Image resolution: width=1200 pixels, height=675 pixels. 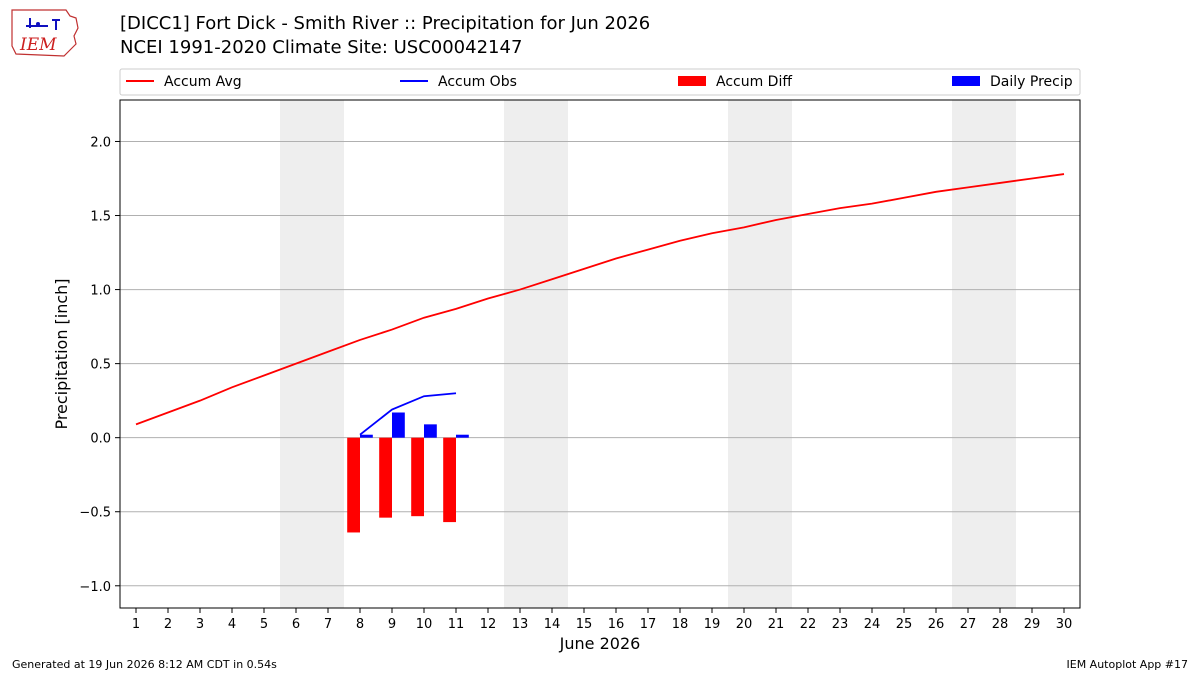 I want to click on x-tick-label-6: 7, so click(x=328, y=624).